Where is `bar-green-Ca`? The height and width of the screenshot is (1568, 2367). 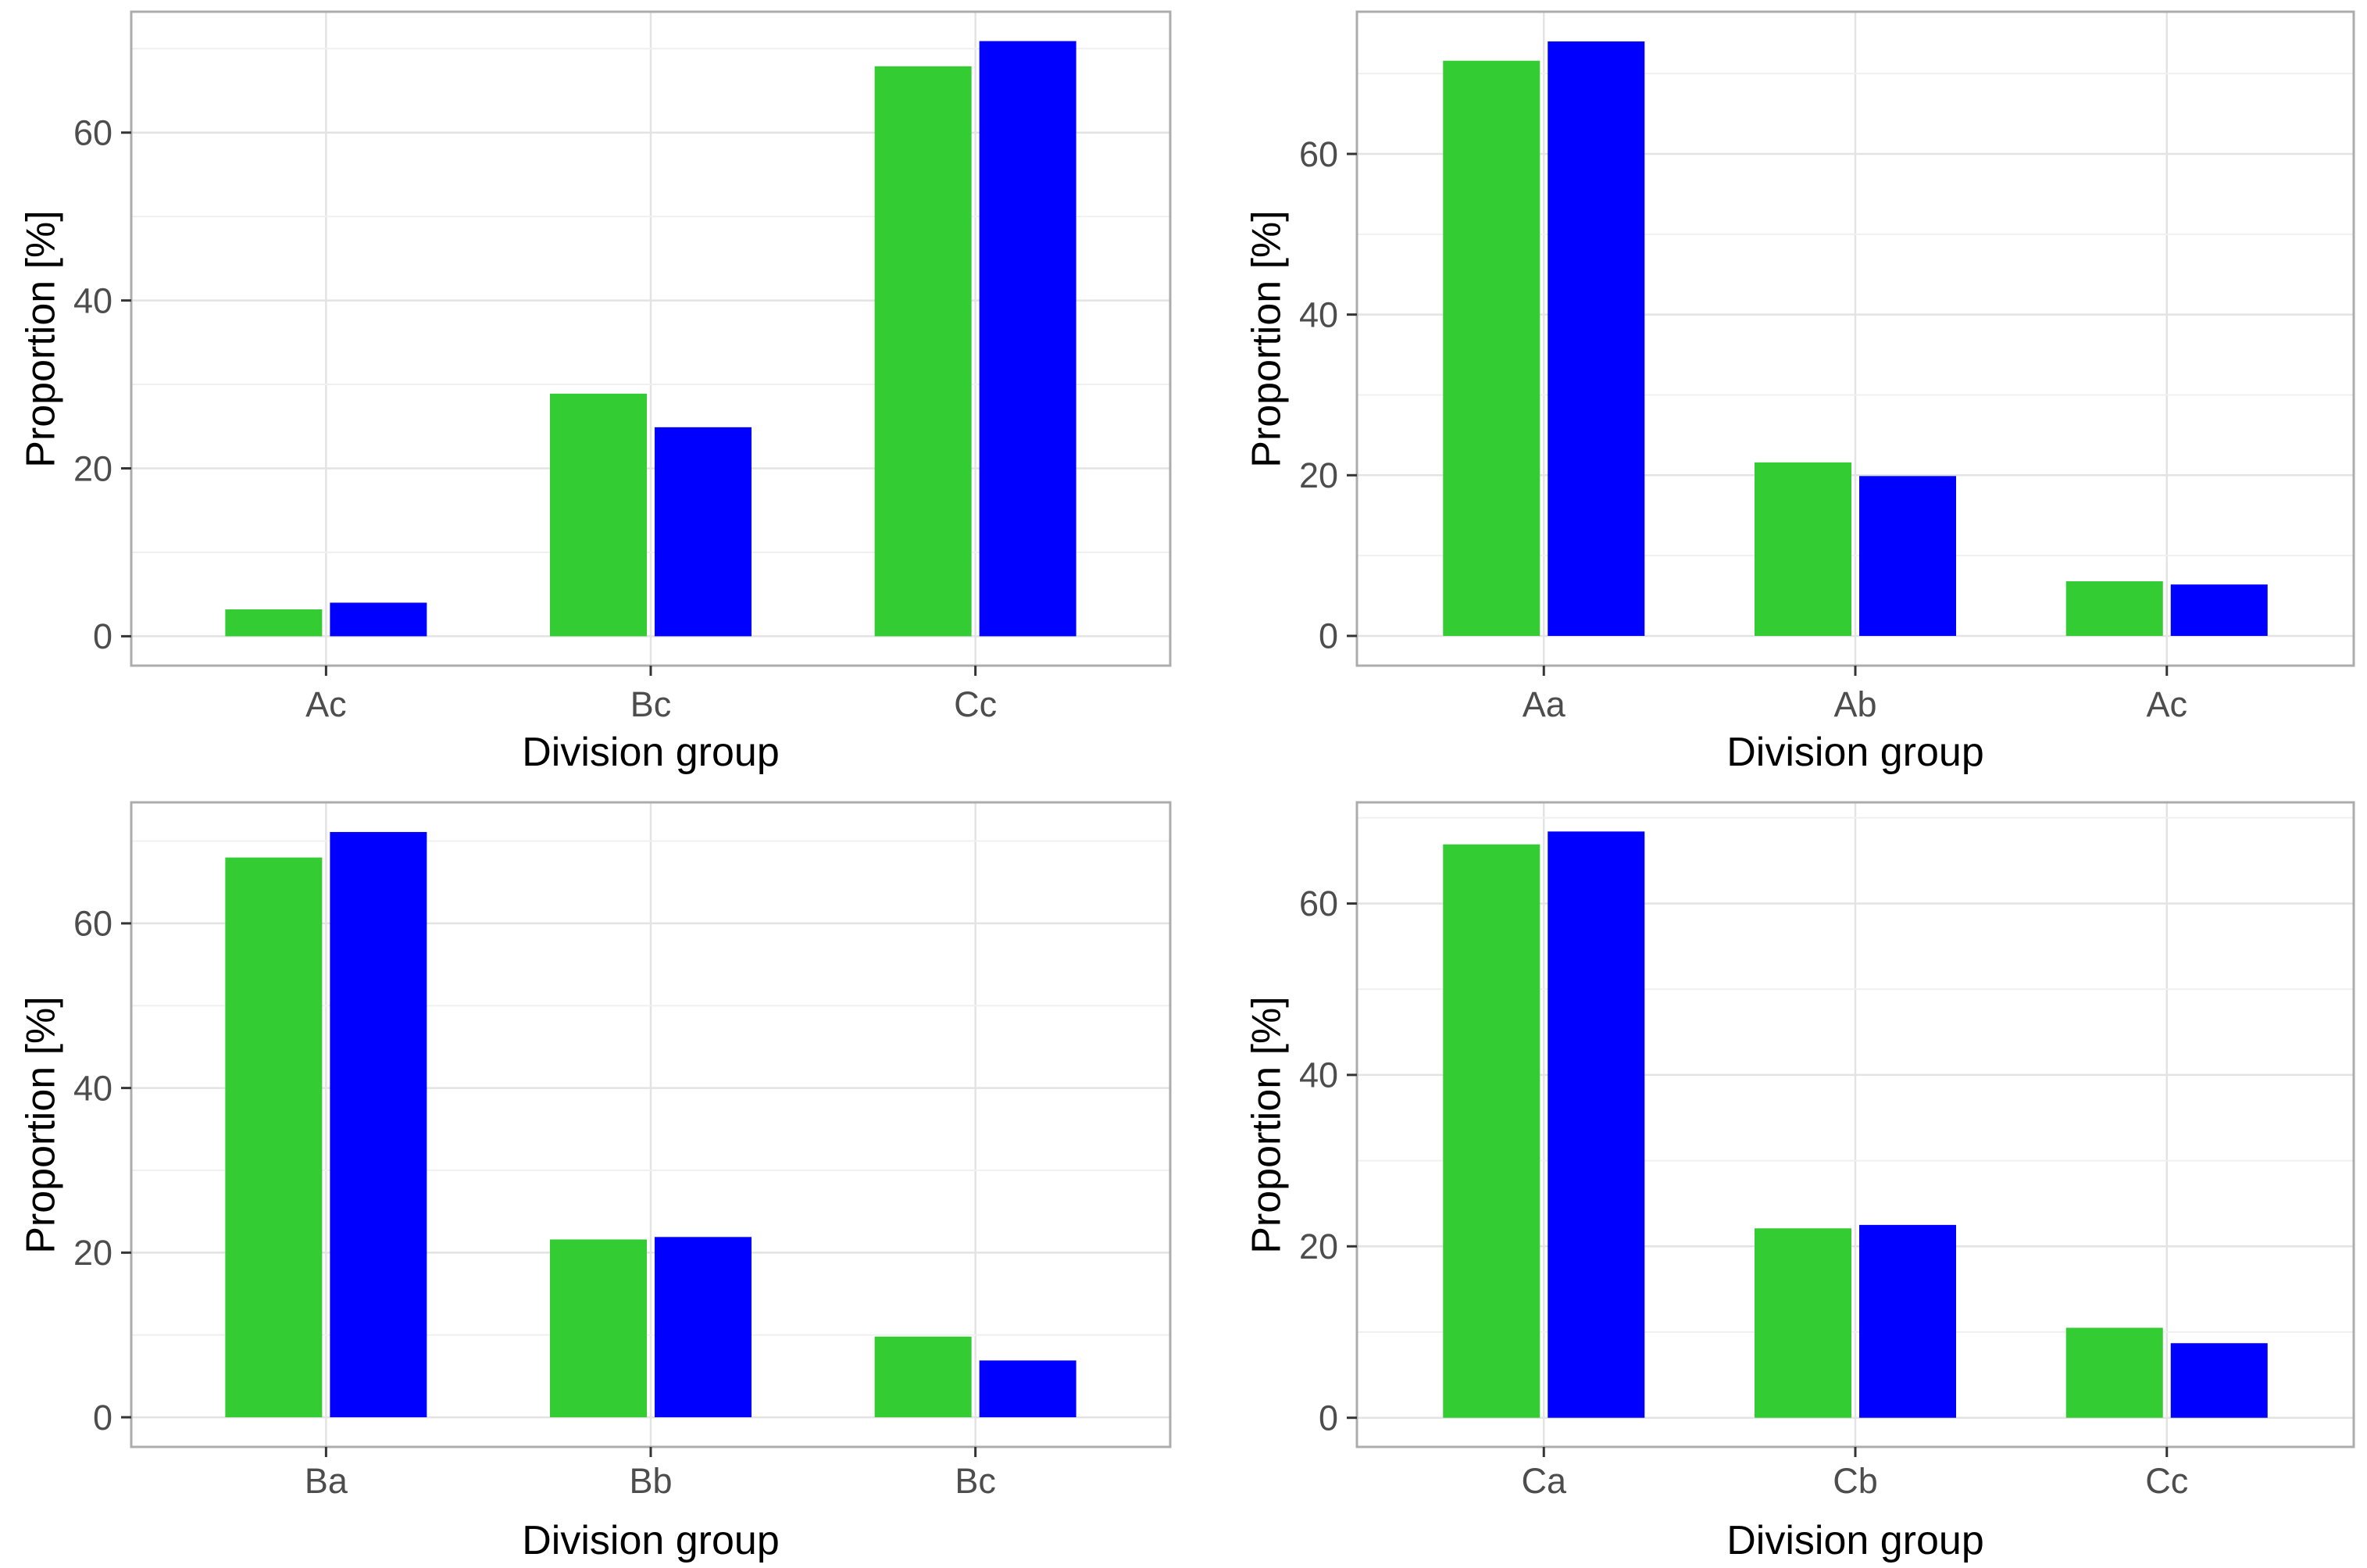
bar-green-Ca is located at coordinates (1492, 1131).